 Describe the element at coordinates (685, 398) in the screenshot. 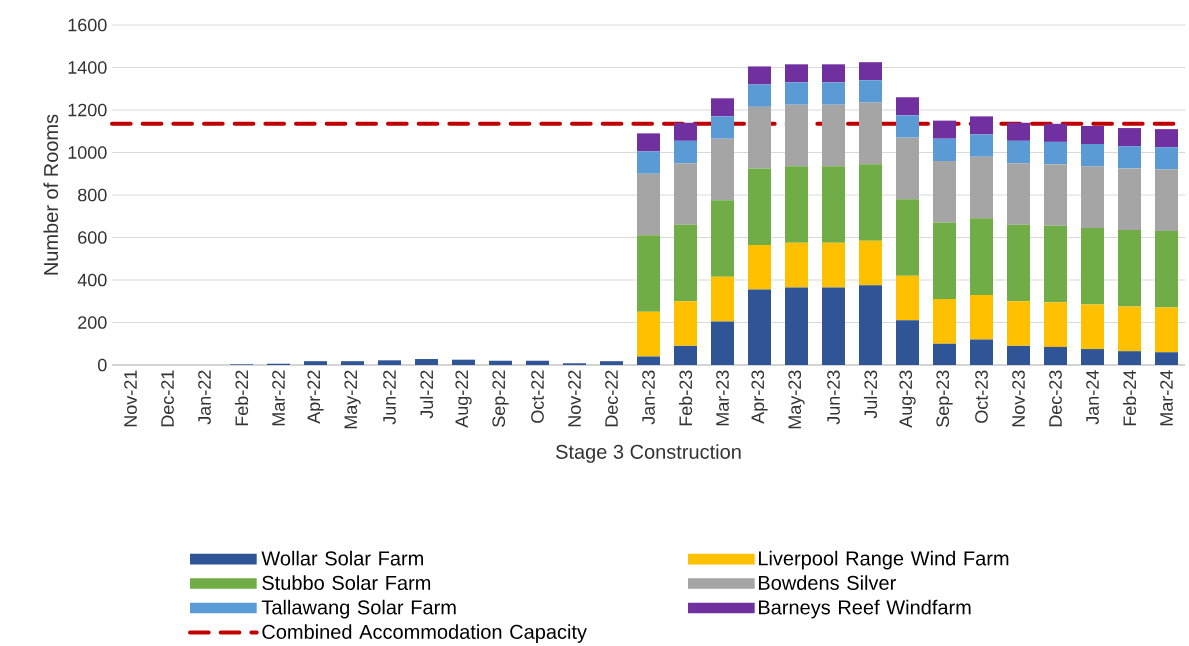

I see `x-tick-label: Feb-23` at that location.